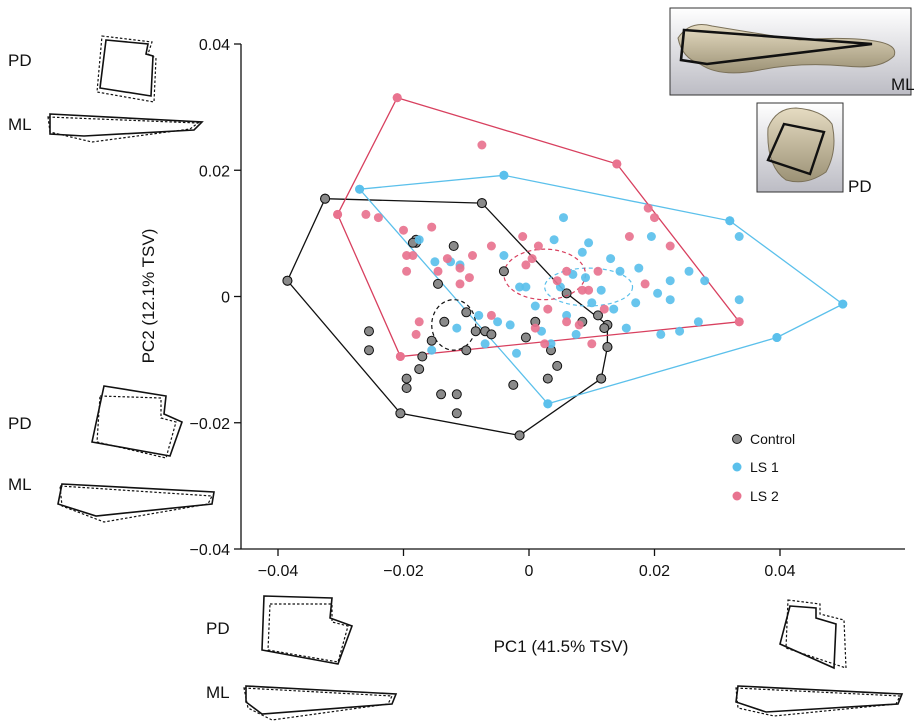  Describe the element at coordinates (561, 646) in the screenshot. I see `x-axis-label: PC1 (41.5% TSV)` at that location.